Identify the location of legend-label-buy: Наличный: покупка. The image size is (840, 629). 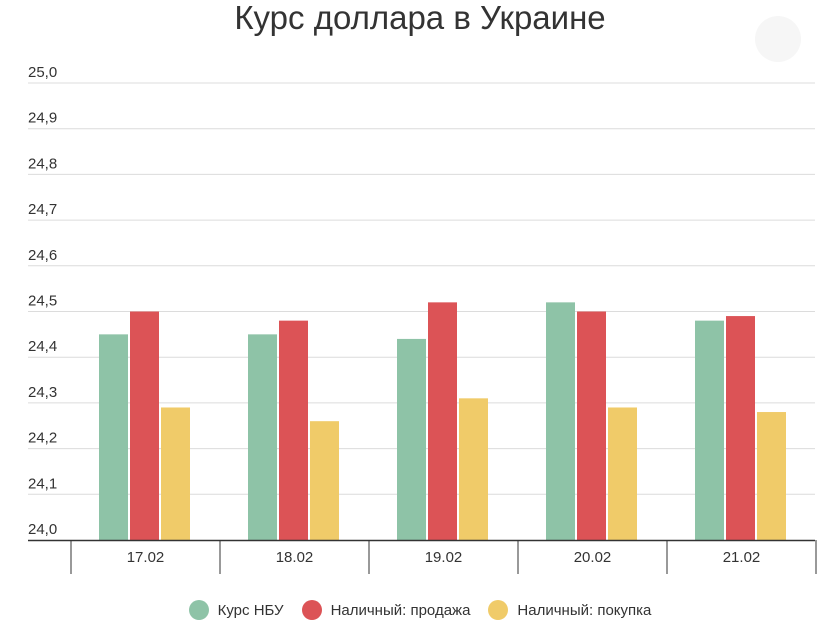
(584, 610).